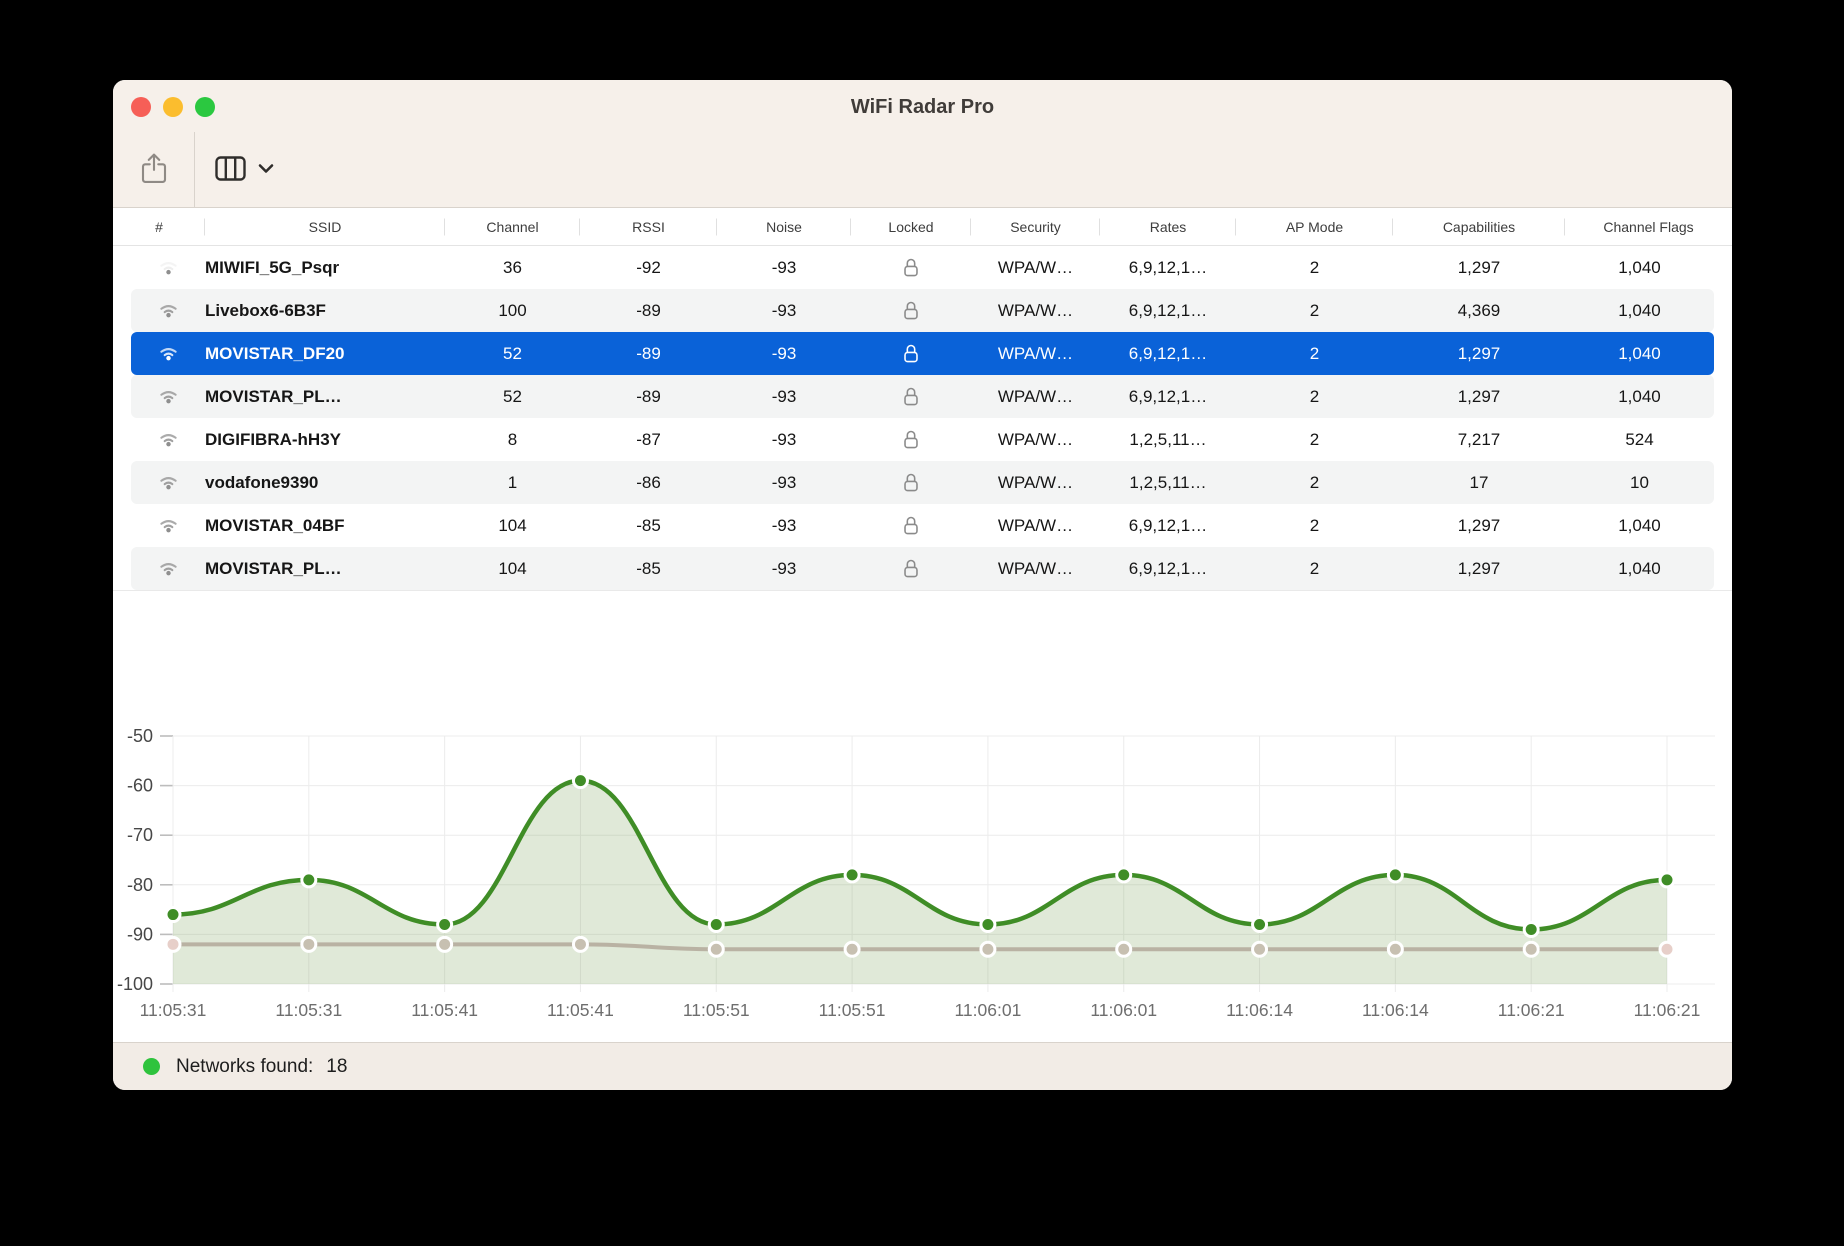  Describe the element at coordinates (140, 786) in the screenshot. I see `svg-text: -60` at that location.